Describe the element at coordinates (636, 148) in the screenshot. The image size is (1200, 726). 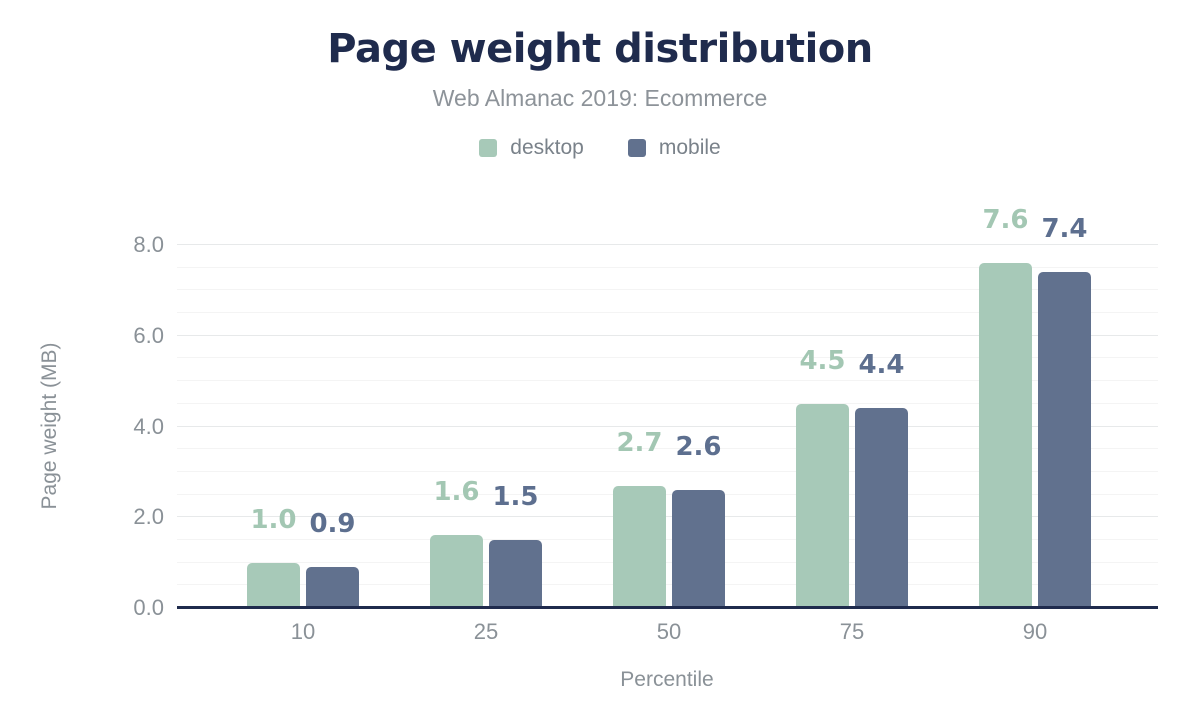
I see `mobile-legend-swatch` at that location.